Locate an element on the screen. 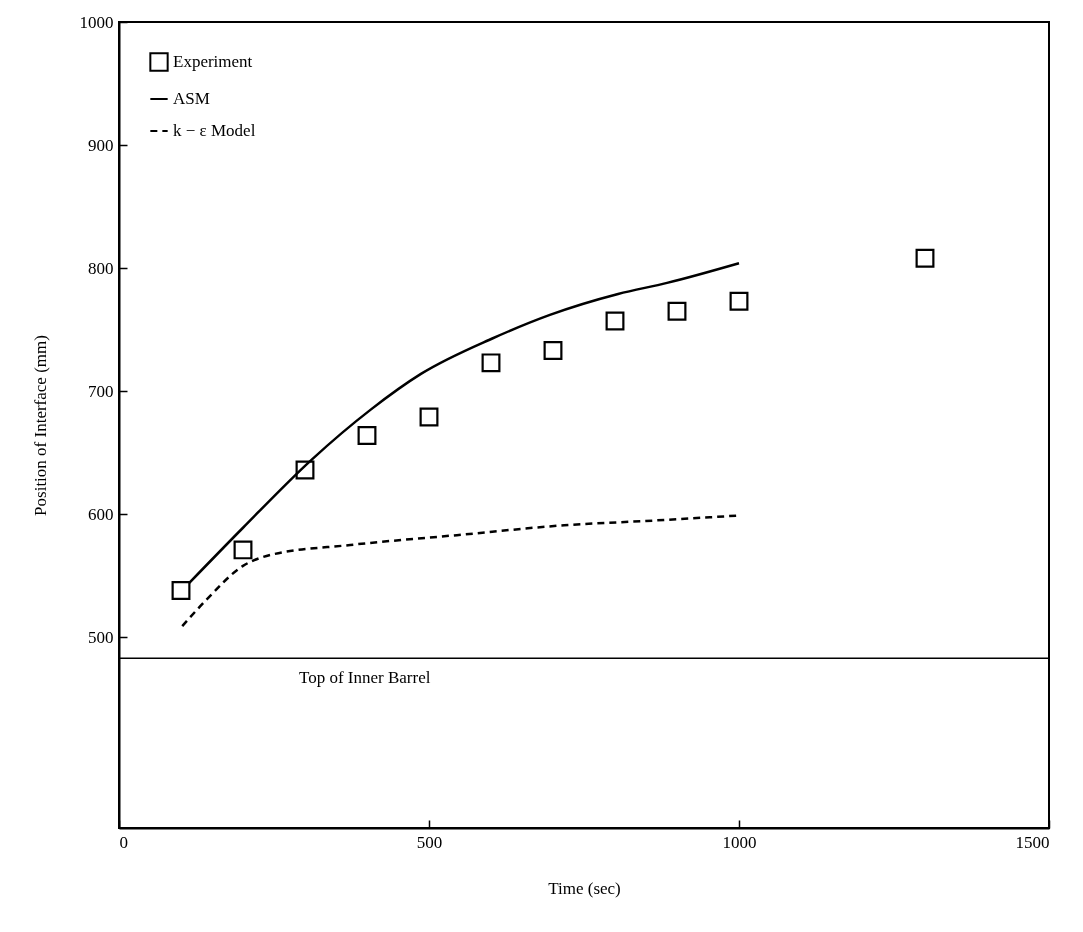  x-axis-title: Time (sec) is located at coordinates (584, 888).